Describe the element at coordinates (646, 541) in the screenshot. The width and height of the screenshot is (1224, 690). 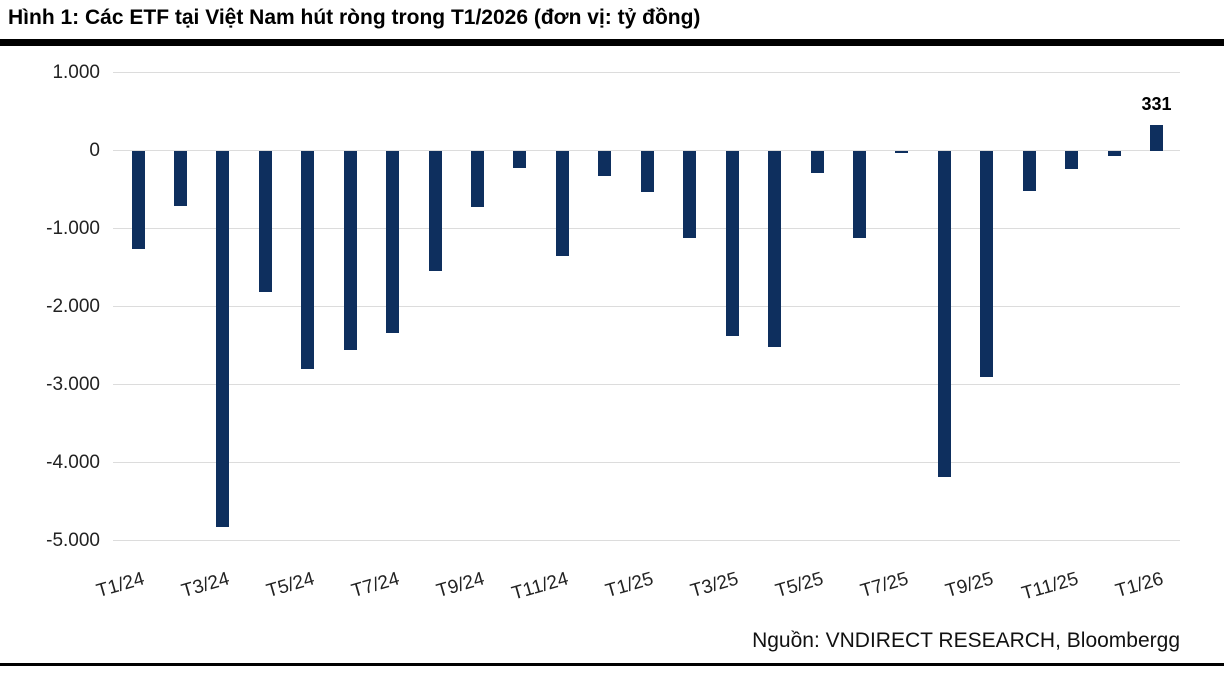
I see `gridline--5.000` at that location.